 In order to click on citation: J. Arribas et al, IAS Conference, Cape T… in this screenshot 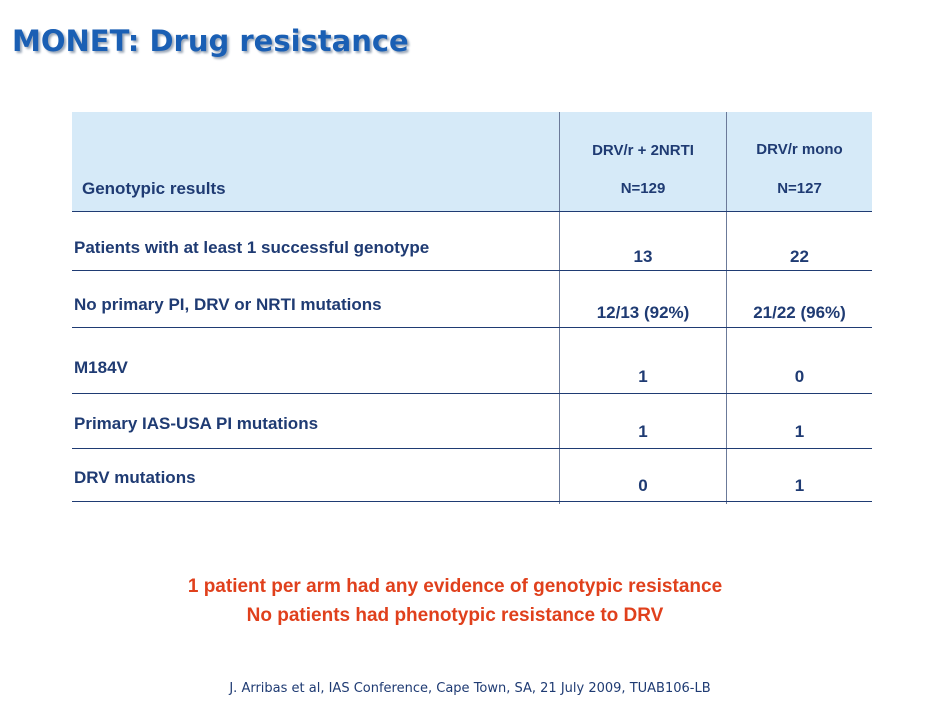, I will do `click(470, 688)`.